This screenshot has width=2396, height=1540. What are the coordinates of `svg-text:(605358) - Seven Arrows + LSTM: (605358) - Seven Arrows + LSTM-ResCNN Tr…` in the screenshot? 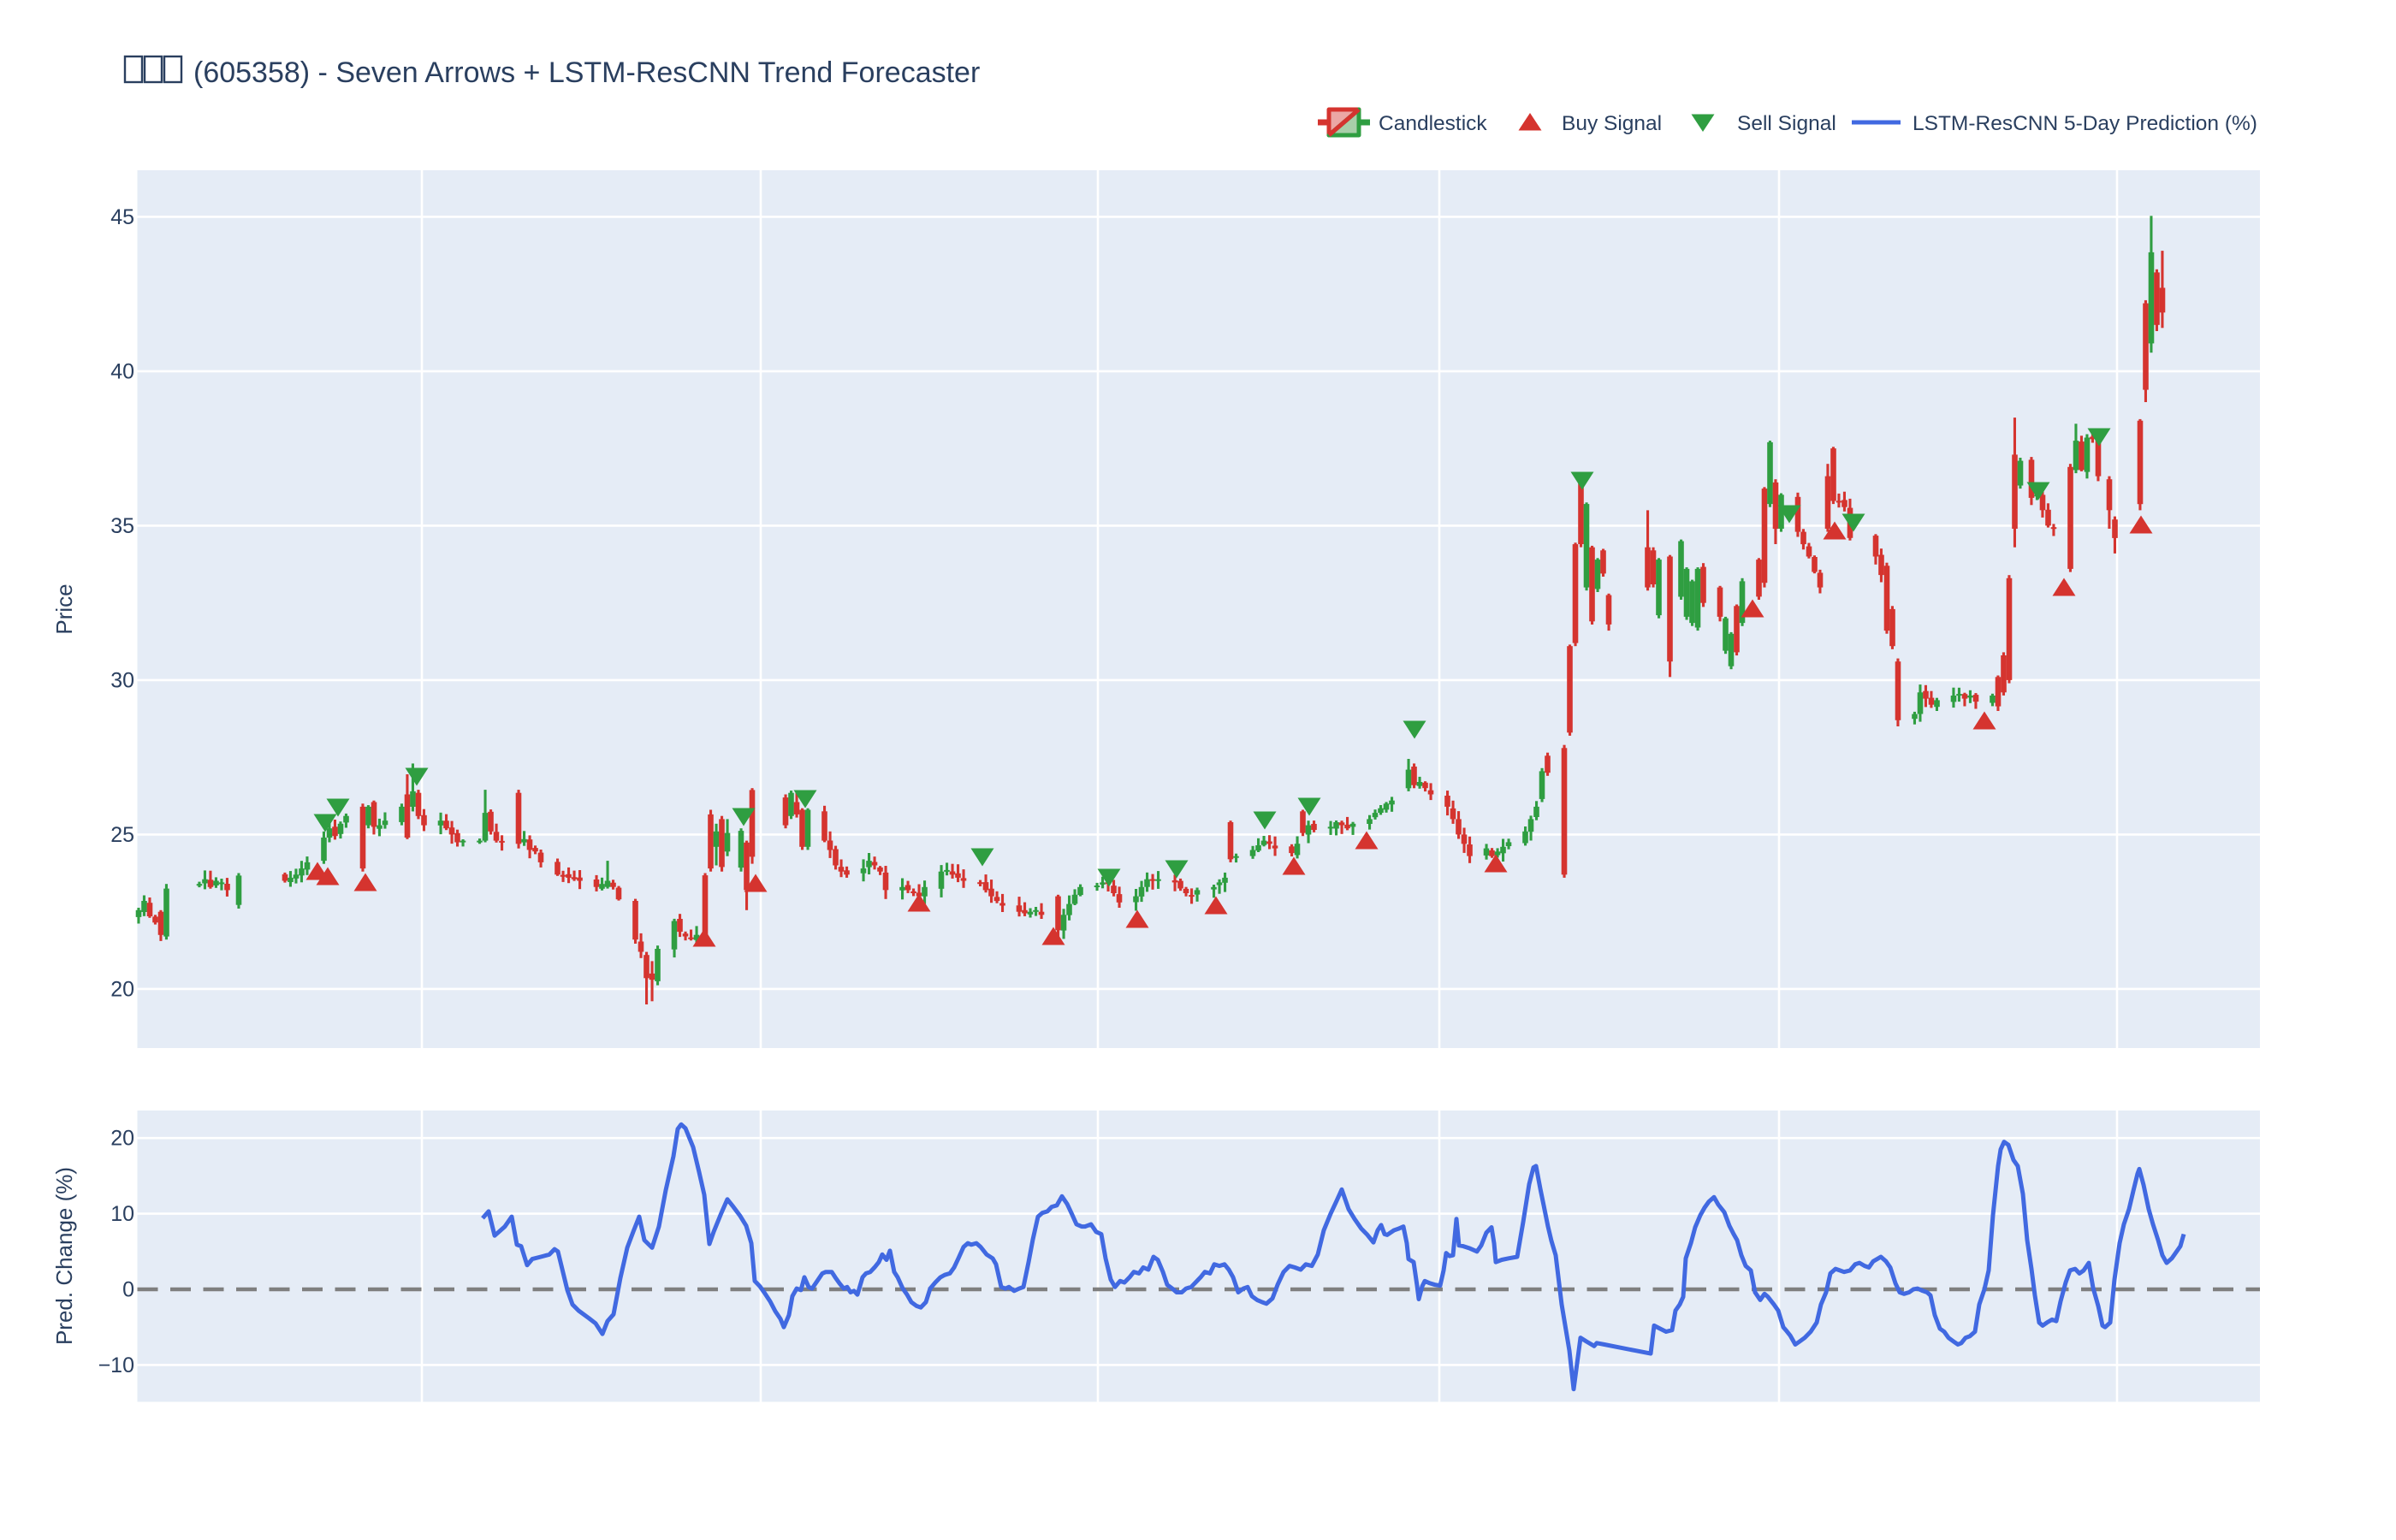 It's located at (586, 72).